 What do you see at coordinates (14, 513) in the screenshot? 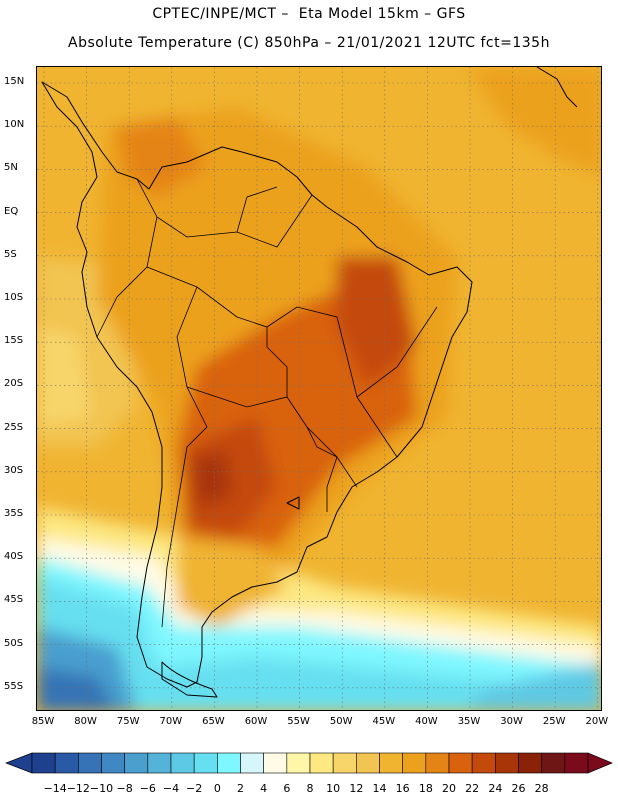
I see `lat-label: 35S` at bounding box center [14, 513].